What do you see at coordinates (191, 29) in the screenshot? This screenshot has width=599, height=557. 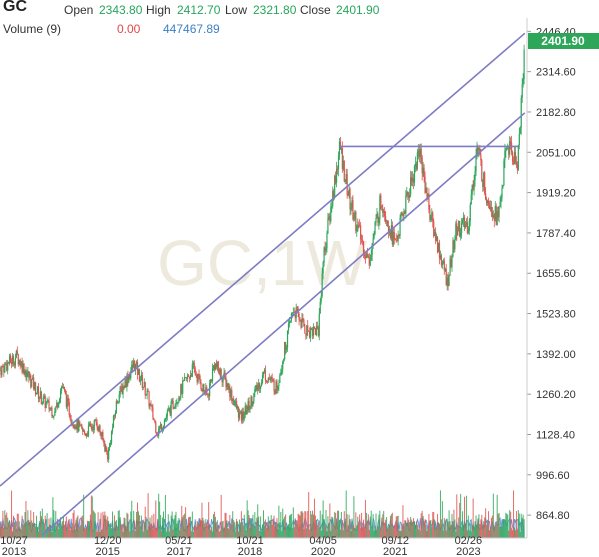 I see `volume-ma-value: 447467.89` at bounding box center [191, 29].